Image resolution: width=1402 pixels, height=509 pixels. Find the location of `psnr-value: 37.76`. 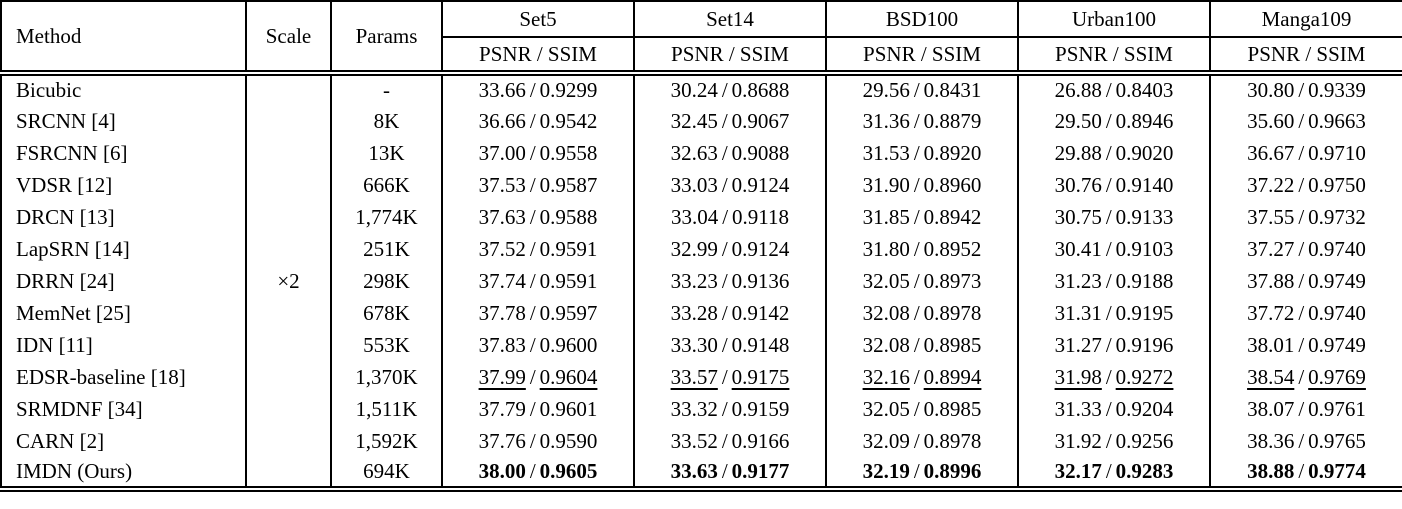

psnr-value: 37.76 is located at coordinates (502, 440).